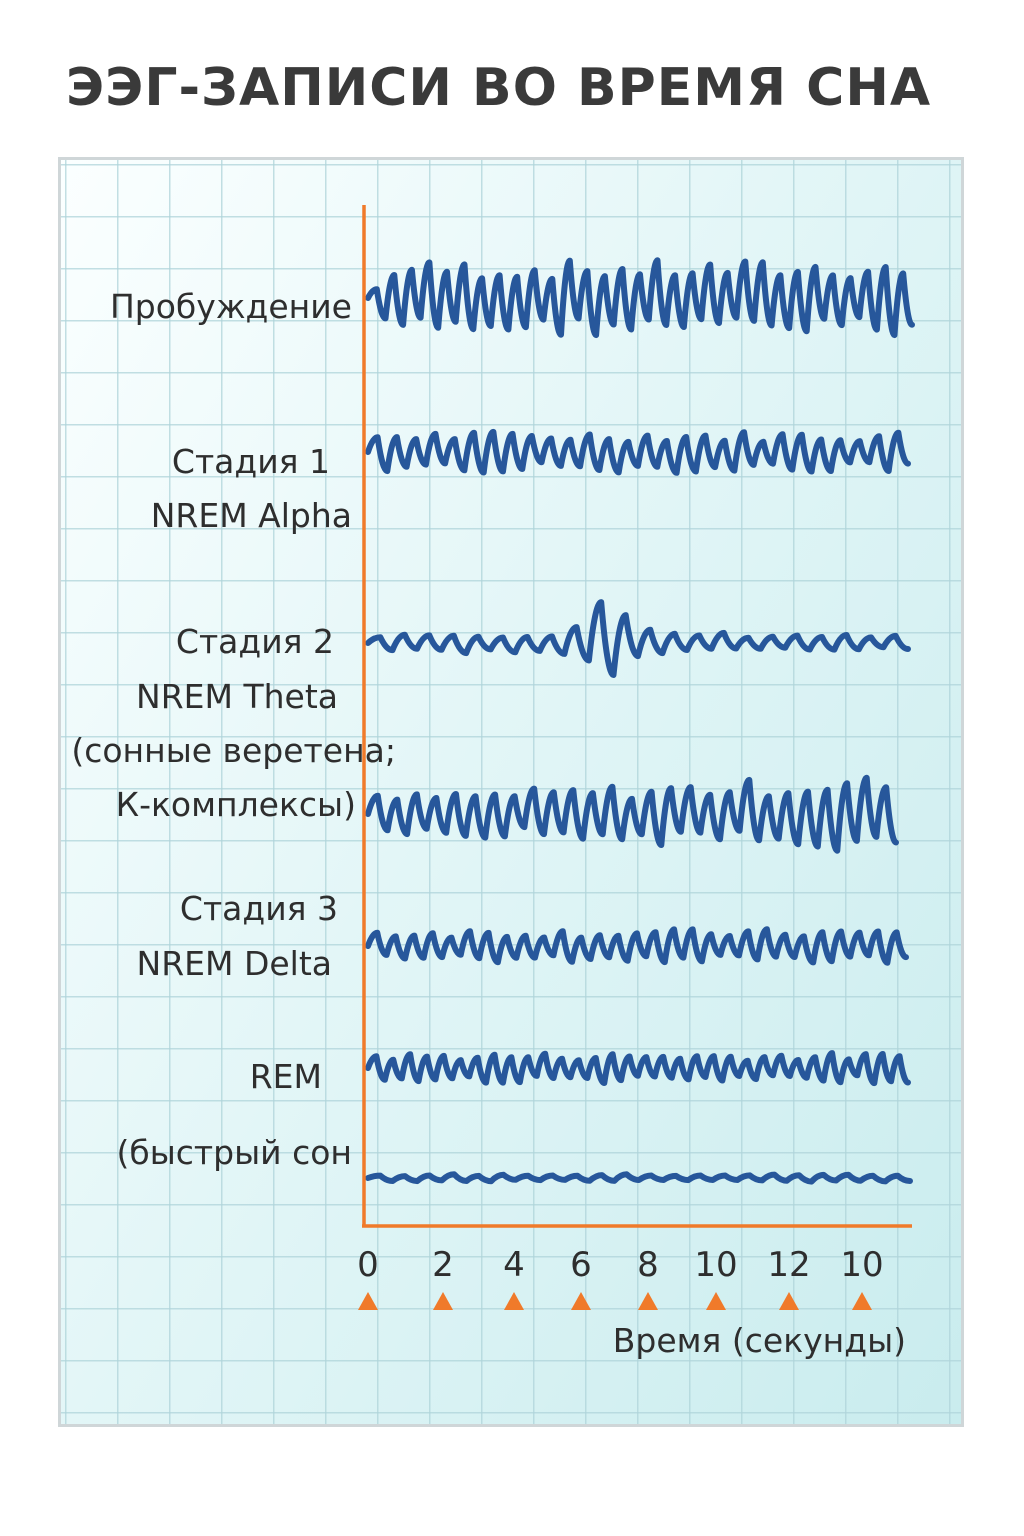 This screenshot has height=1536, width=1024. I want to click on page-title: ЭЭГ-ЗАПИСИ ВО ВРЕМЯ СНА, so click(499, 88).